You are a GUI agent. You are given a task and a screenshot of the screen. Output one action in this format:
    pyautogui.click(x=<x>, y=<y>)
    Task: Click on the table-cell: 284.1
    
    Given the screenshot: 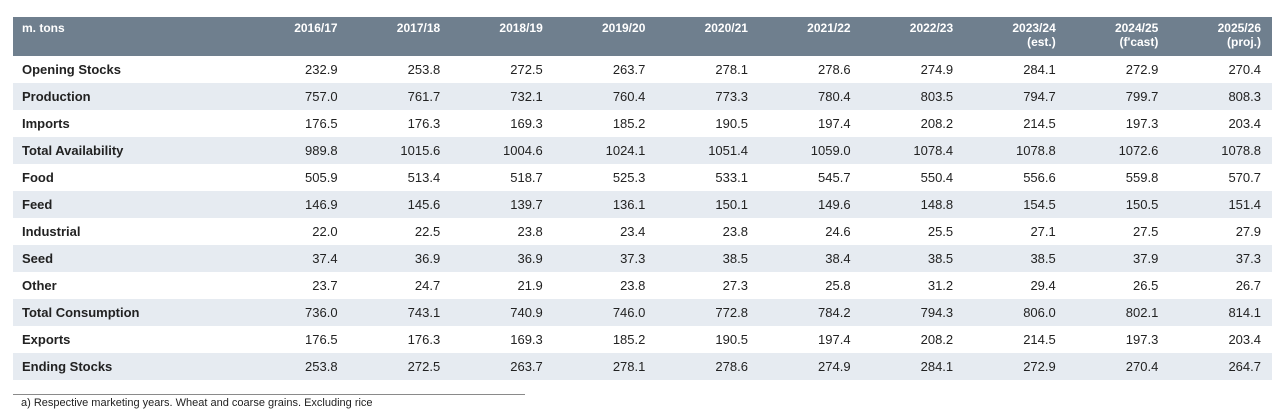 What is the action you would take?
    pyautogui.click(x=1039, y=69)
    